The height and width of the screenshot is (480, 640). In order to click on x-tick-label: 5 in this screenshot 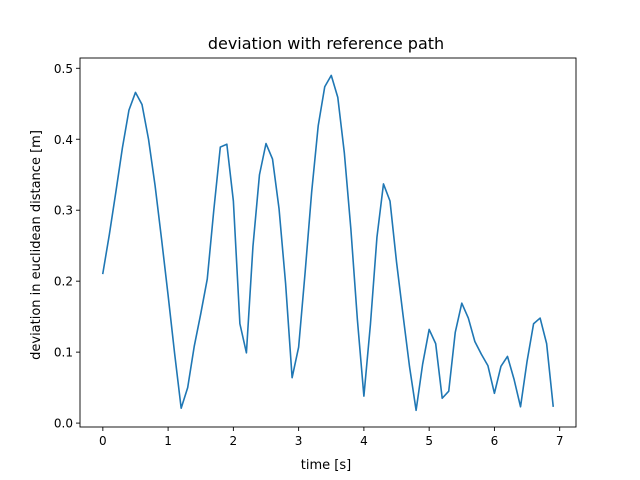, I will do `click(429, 441)`.